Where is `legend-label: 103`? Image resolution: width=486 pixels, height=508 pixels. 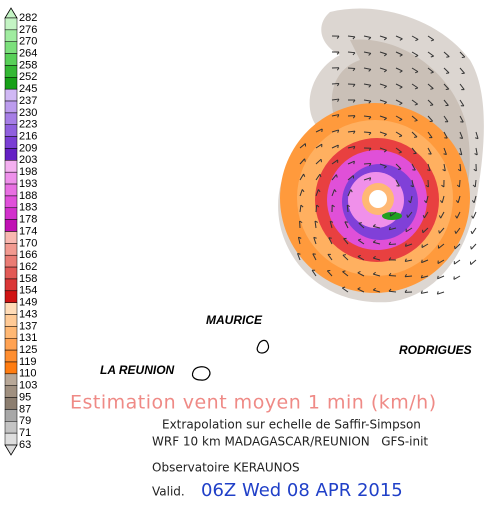 legend-label: 103 is located at coordinates (28, 386).